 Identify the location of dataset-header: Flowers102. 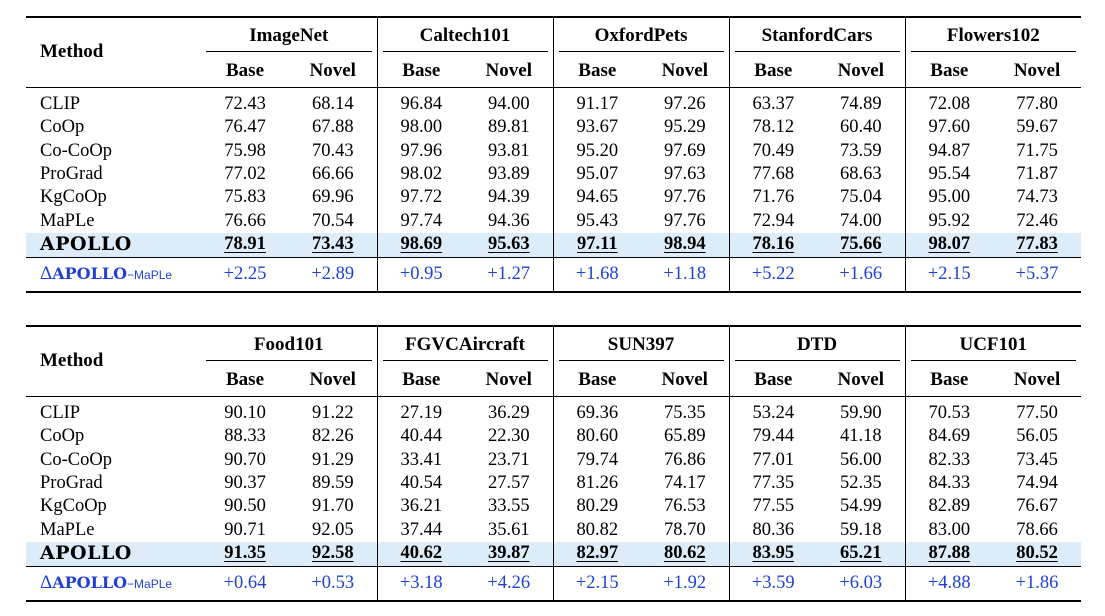
(993, 38).